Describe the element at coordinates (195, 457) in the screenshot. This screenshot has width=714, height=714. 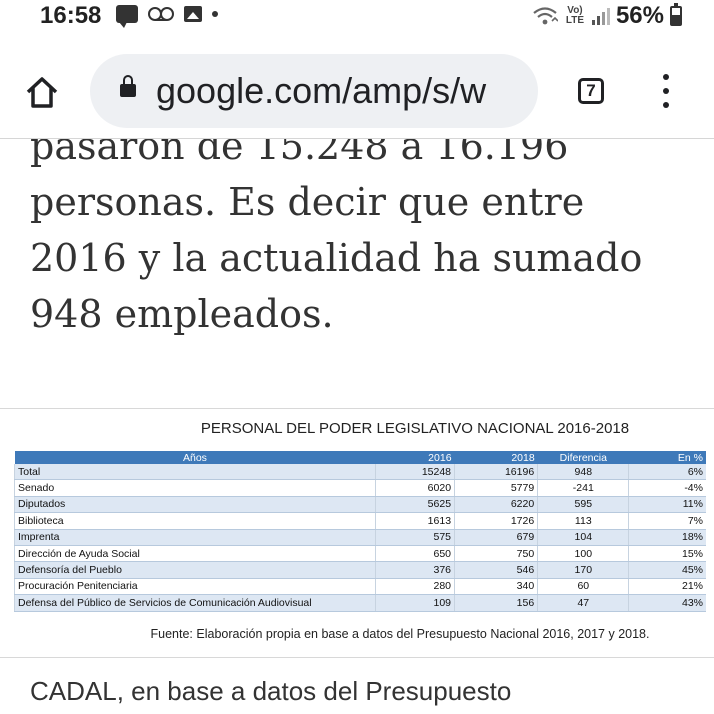
I see `header-anos: Años` at that location.